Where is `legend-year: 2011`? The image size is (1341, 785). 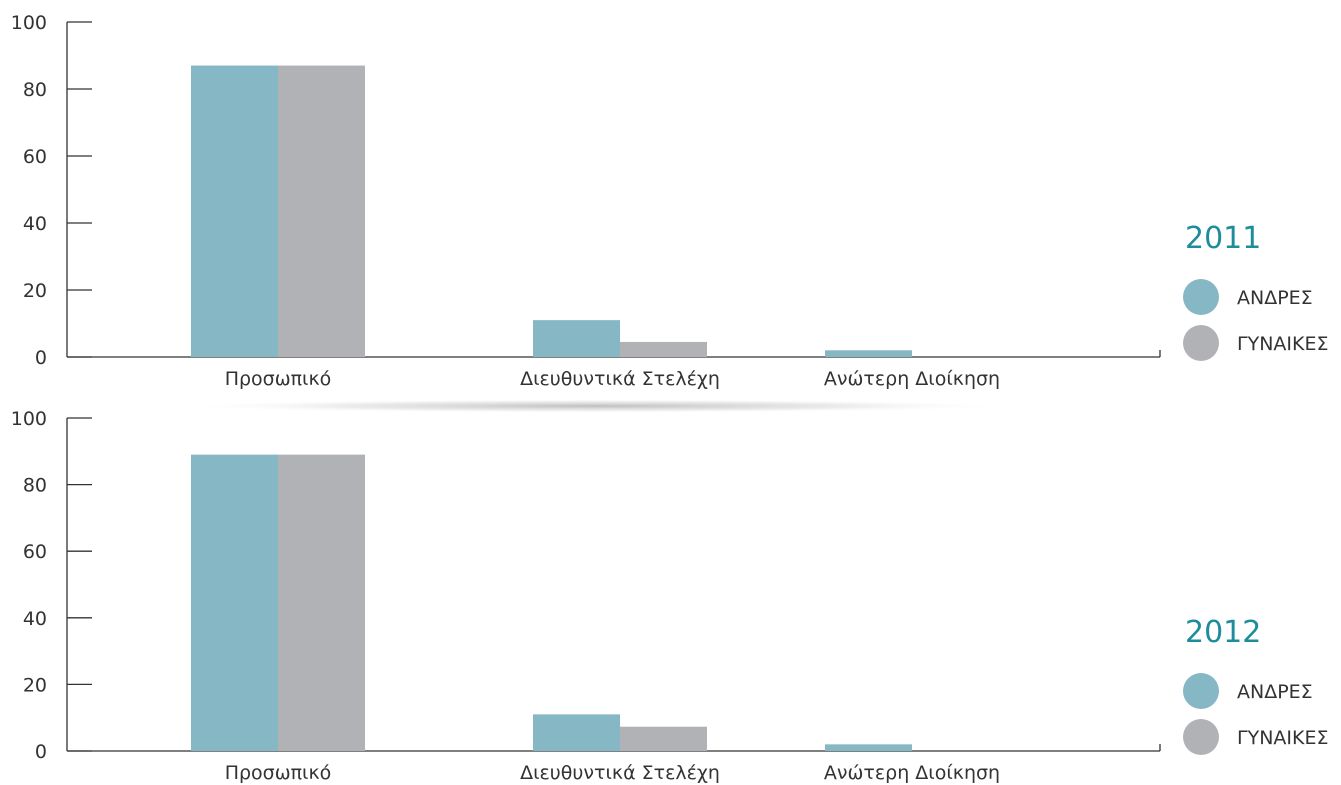
legend-year: 2011 is located at coordinates (1223, 238).